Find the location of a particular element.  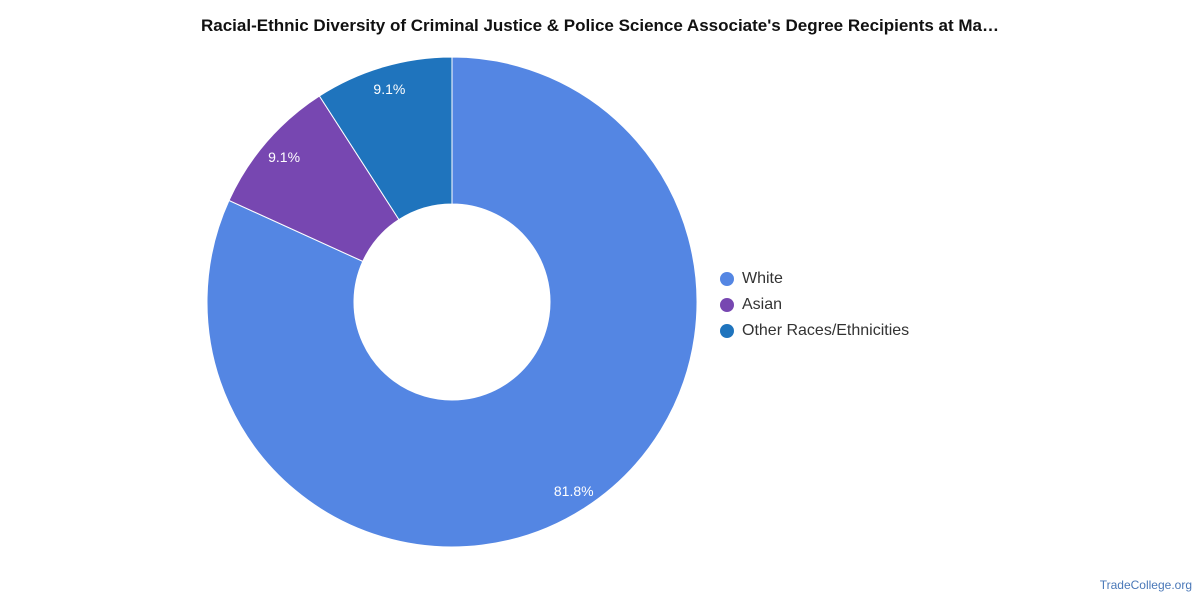

source-watermark: TradeCollege.org is located at coordinates (1145, 585).